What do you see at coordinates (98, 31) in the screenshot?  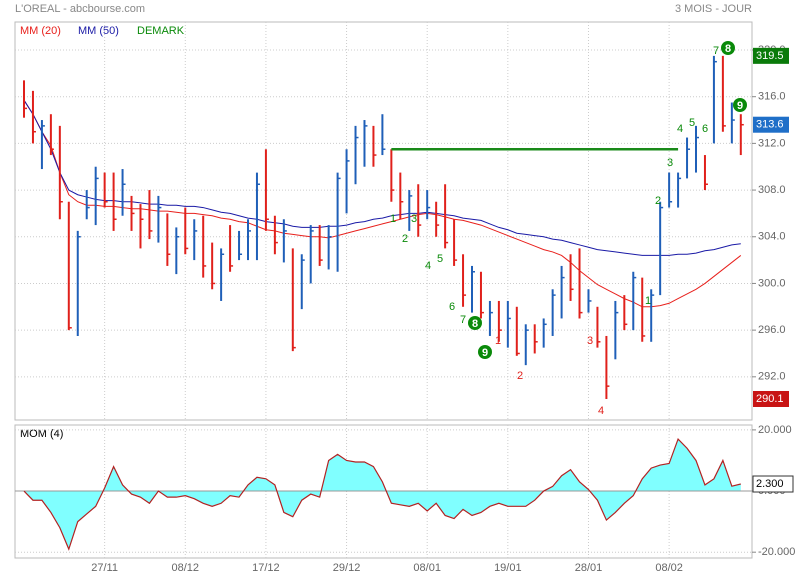 I see `legend-entry: MM (50)` at bounding box center [98, 31].